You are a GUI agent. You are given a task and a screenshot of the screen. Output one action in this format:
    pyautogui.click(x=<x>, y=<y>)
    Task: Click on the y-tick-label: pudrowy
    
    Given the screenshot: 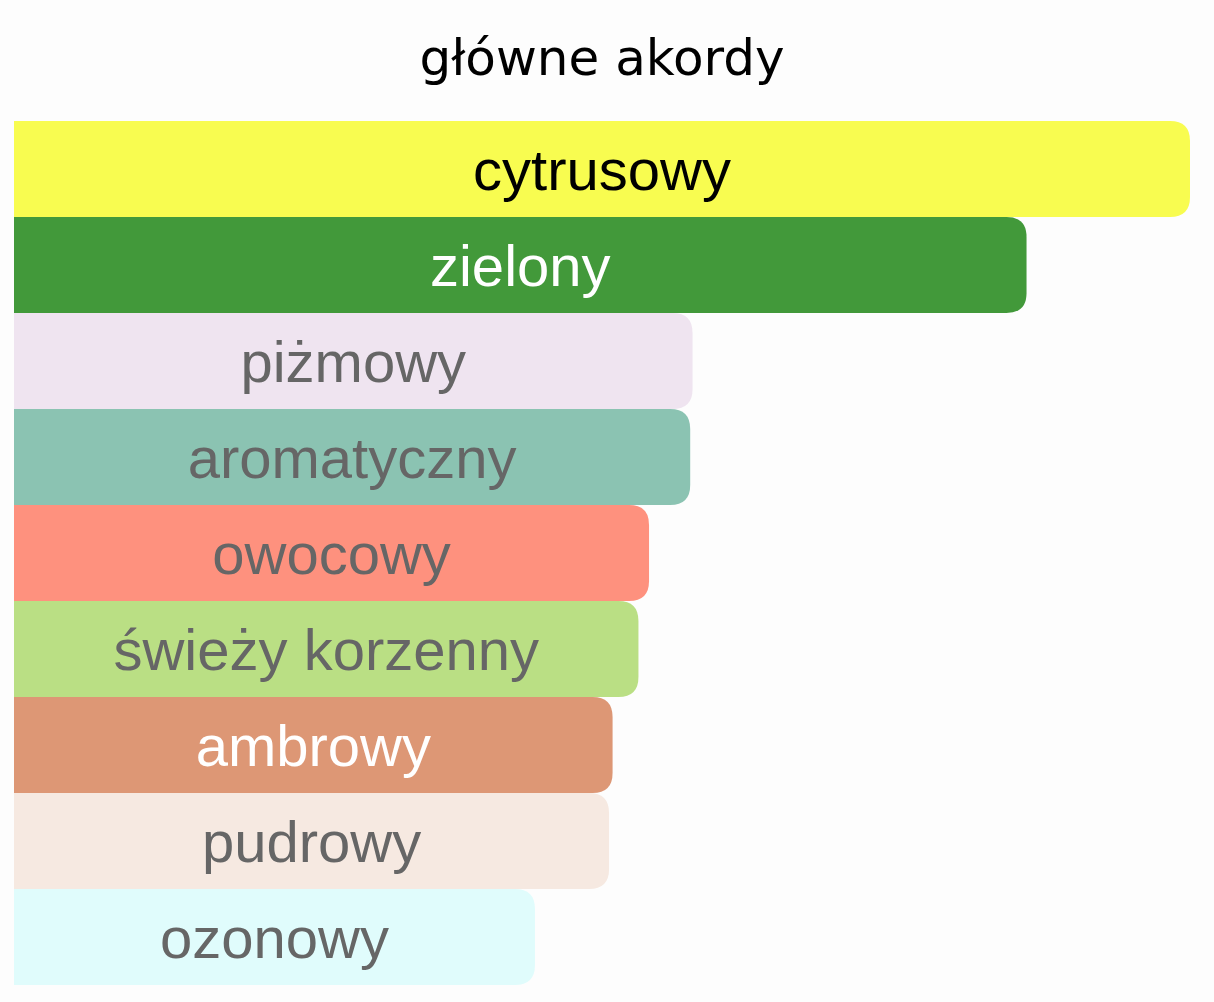 What is the action you would take?
    pyautogui.click(x=311, y=841)
    